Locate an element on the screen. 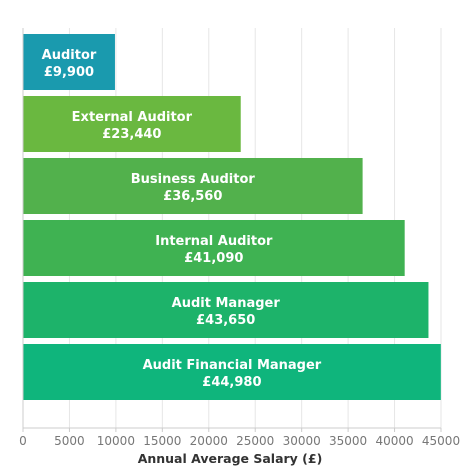 This screenshot has height=474, width=474. bar-value-label: £44,980 is located at coordinates (231, 382).